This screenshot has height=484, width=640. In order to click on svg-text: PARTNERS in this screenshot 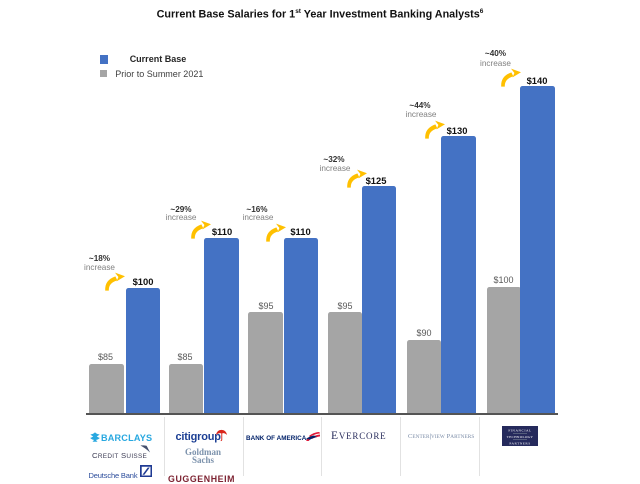, I will do `click(519, 444)`.